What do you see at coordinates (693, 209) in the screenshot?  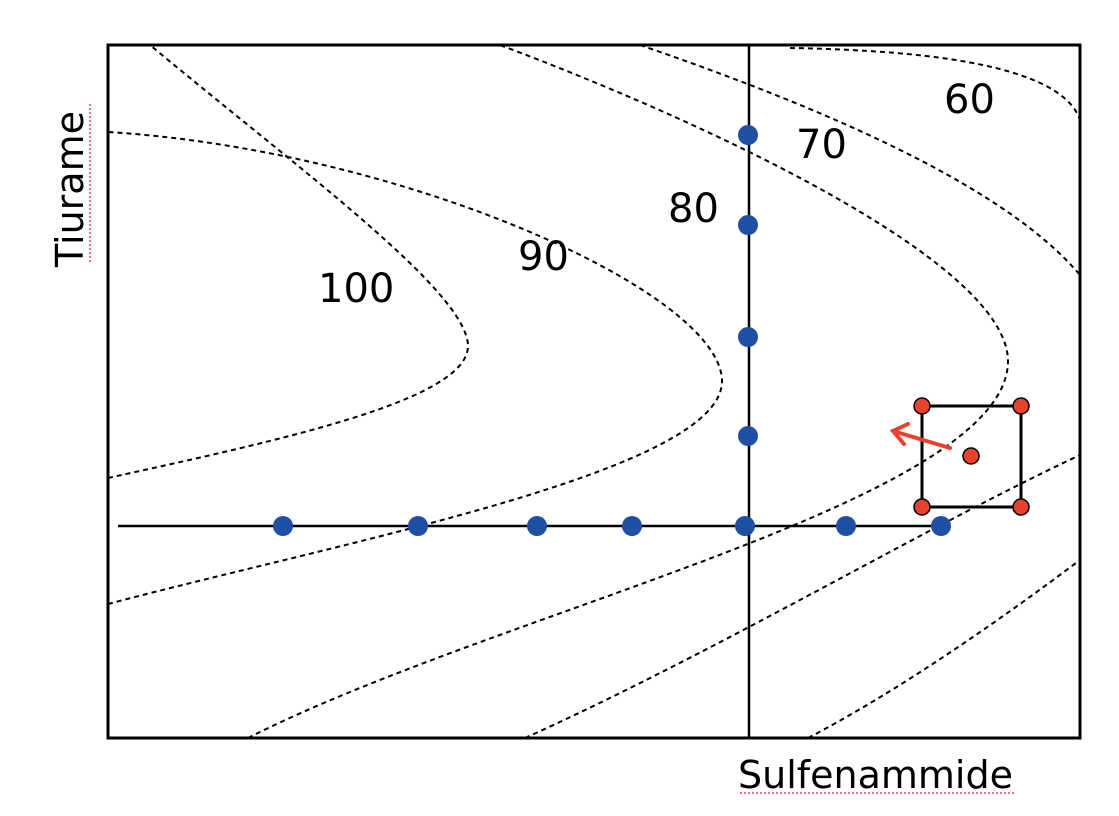 I see `contour-label-80: 80` at bounding box center [693, 209].